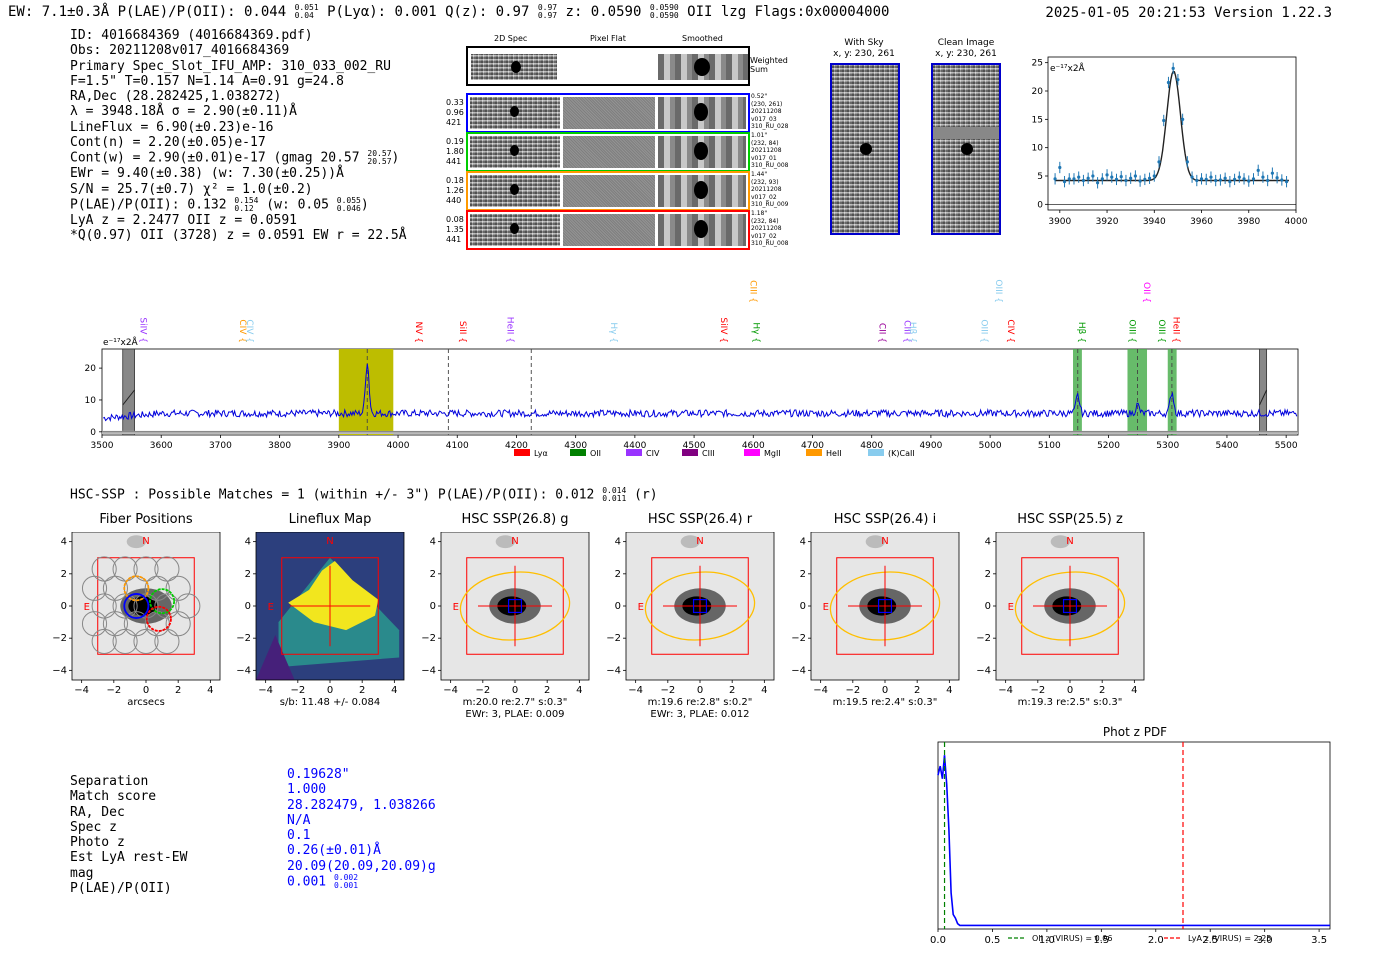 Image resolution: width=1400 pixels, height=953 pixels. I want to click on legend-label: MgII, so click(772, 453).